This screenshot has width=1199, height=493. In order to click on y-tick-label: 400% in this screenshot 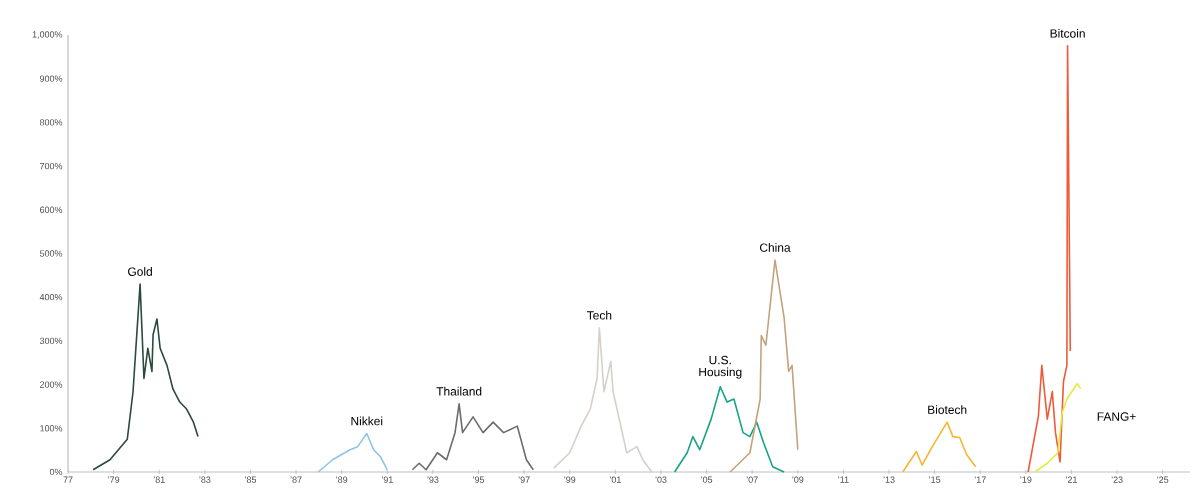, I will do `click(51, 297)`.